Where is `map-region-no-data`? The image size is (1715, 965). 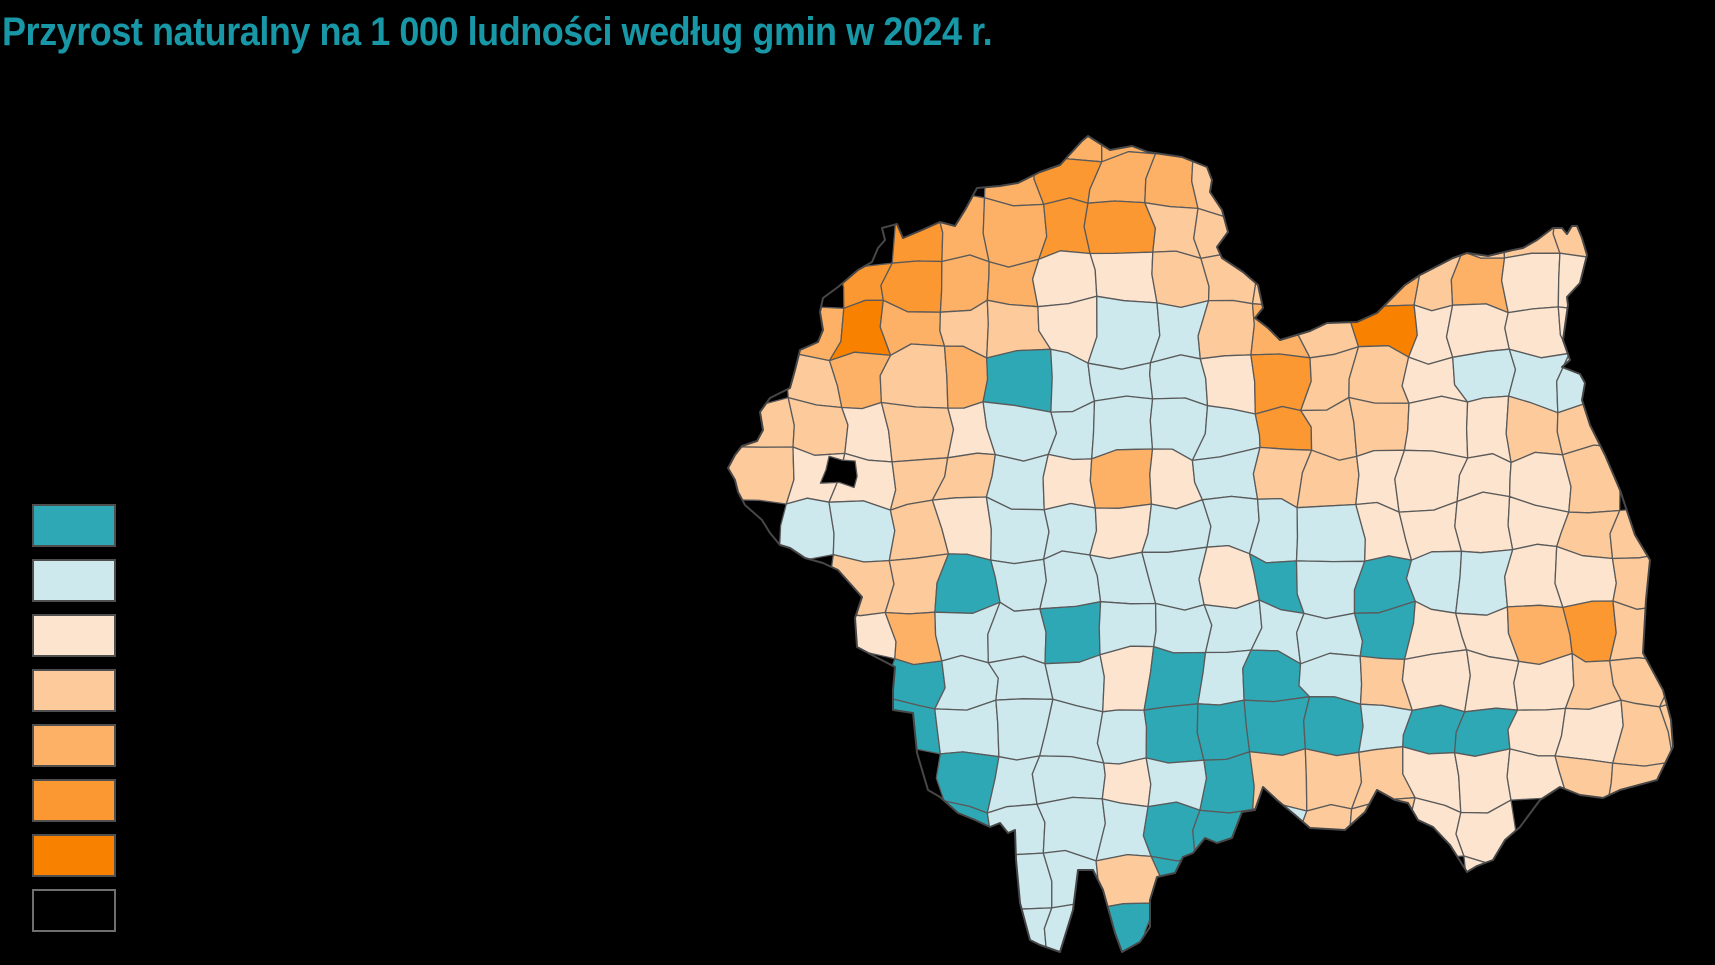
map-region-no-data is located at coordinates (838, 472).